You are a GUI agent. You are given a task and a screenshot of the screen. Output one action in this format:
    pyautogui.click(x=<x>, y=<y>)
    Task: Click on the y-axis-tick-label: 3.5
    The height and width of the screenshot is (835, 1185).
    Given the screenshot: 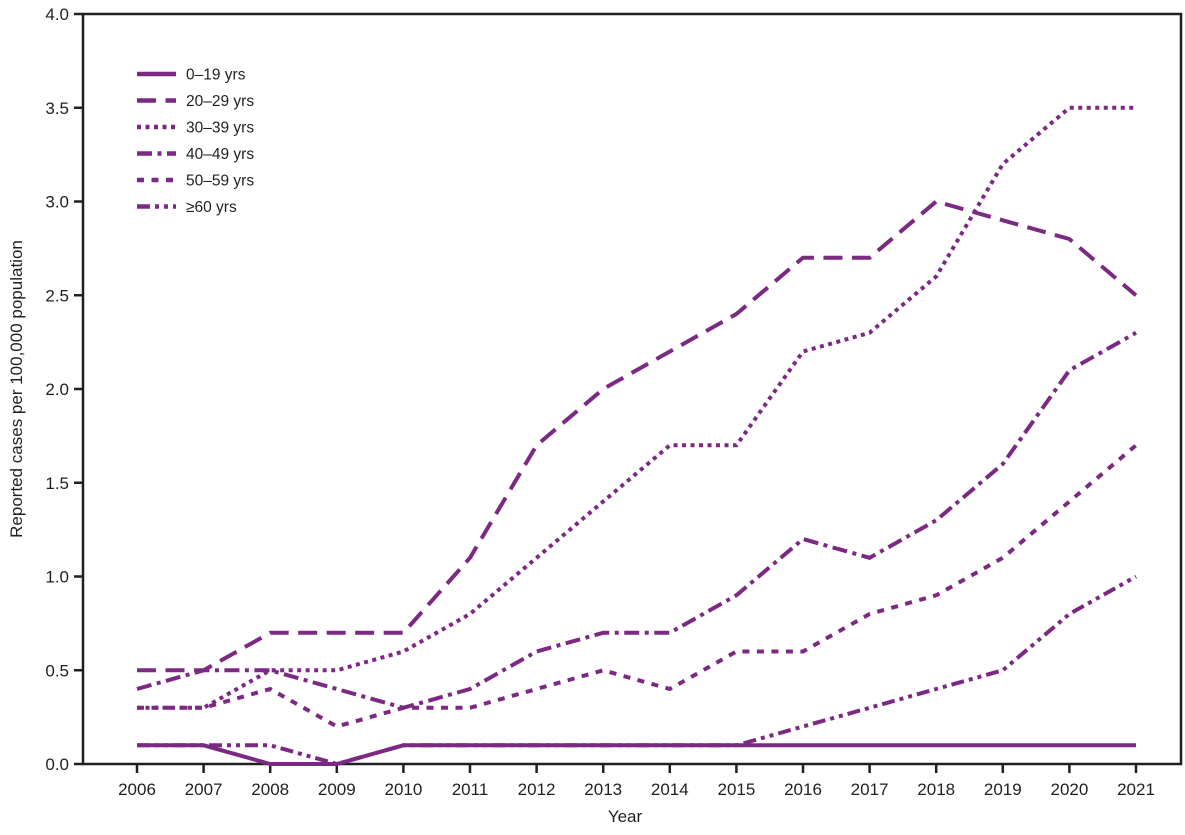 What is the action you would take?
    pyautogui.click(x=57, y=108)
    